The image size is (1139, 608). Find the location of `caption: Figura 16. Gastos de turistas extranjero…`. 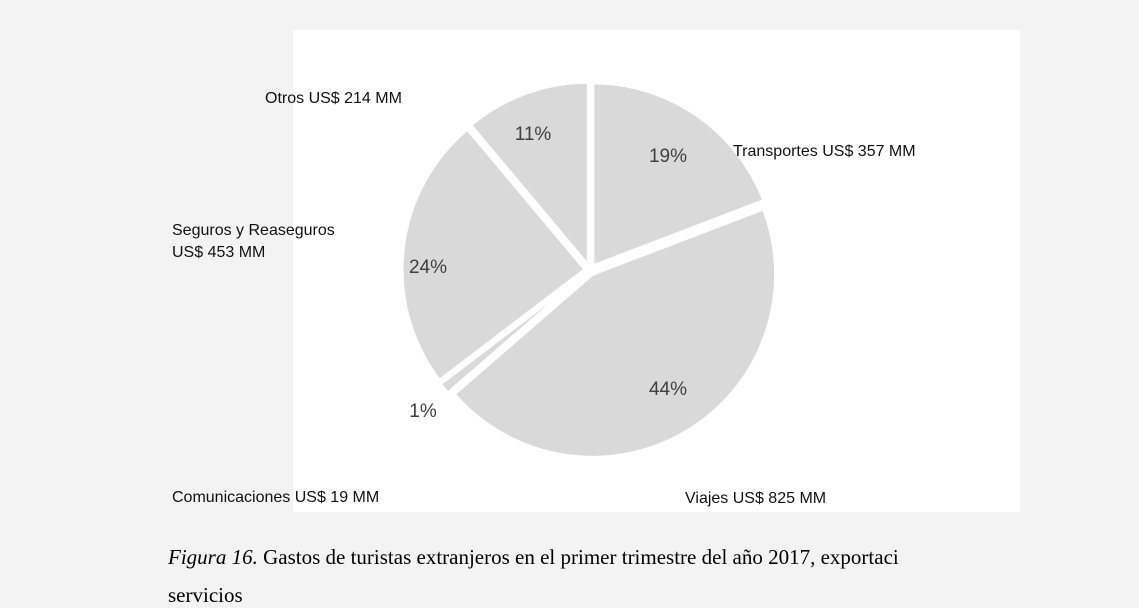

caption: Figura 16. Gastos de turistas extranjero… is located at coordinates (533, 557).